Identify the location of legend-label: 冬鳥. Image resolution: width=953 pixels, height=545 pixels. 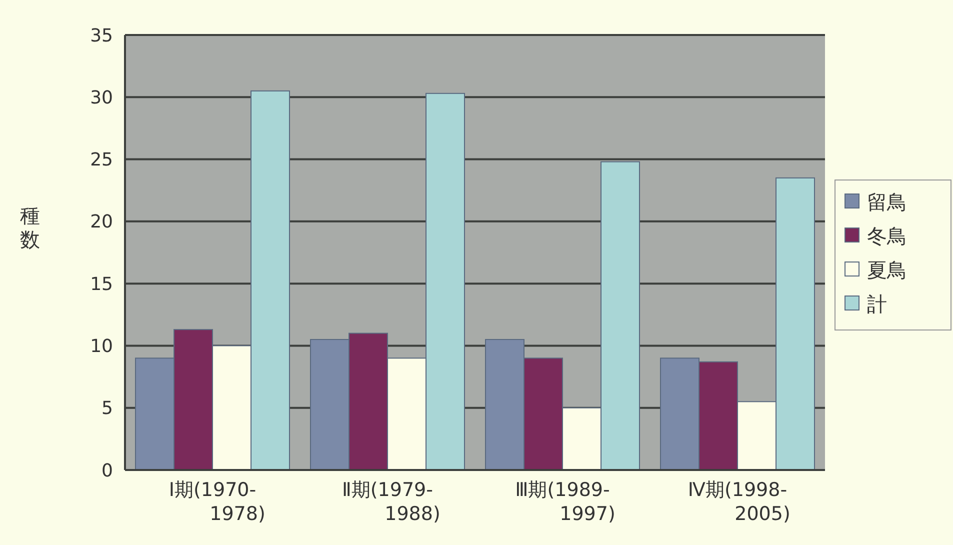
(887, 236).